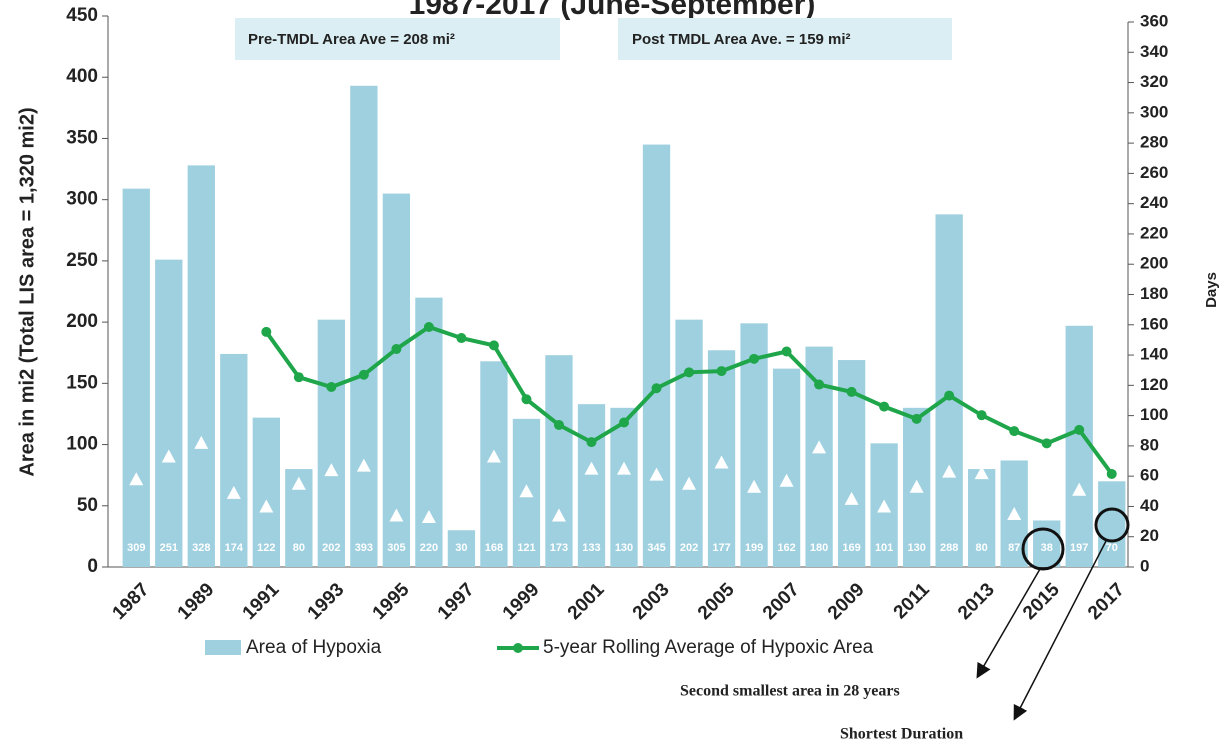  I want to click on y2-tick-label: 220, so click(1154, 232).